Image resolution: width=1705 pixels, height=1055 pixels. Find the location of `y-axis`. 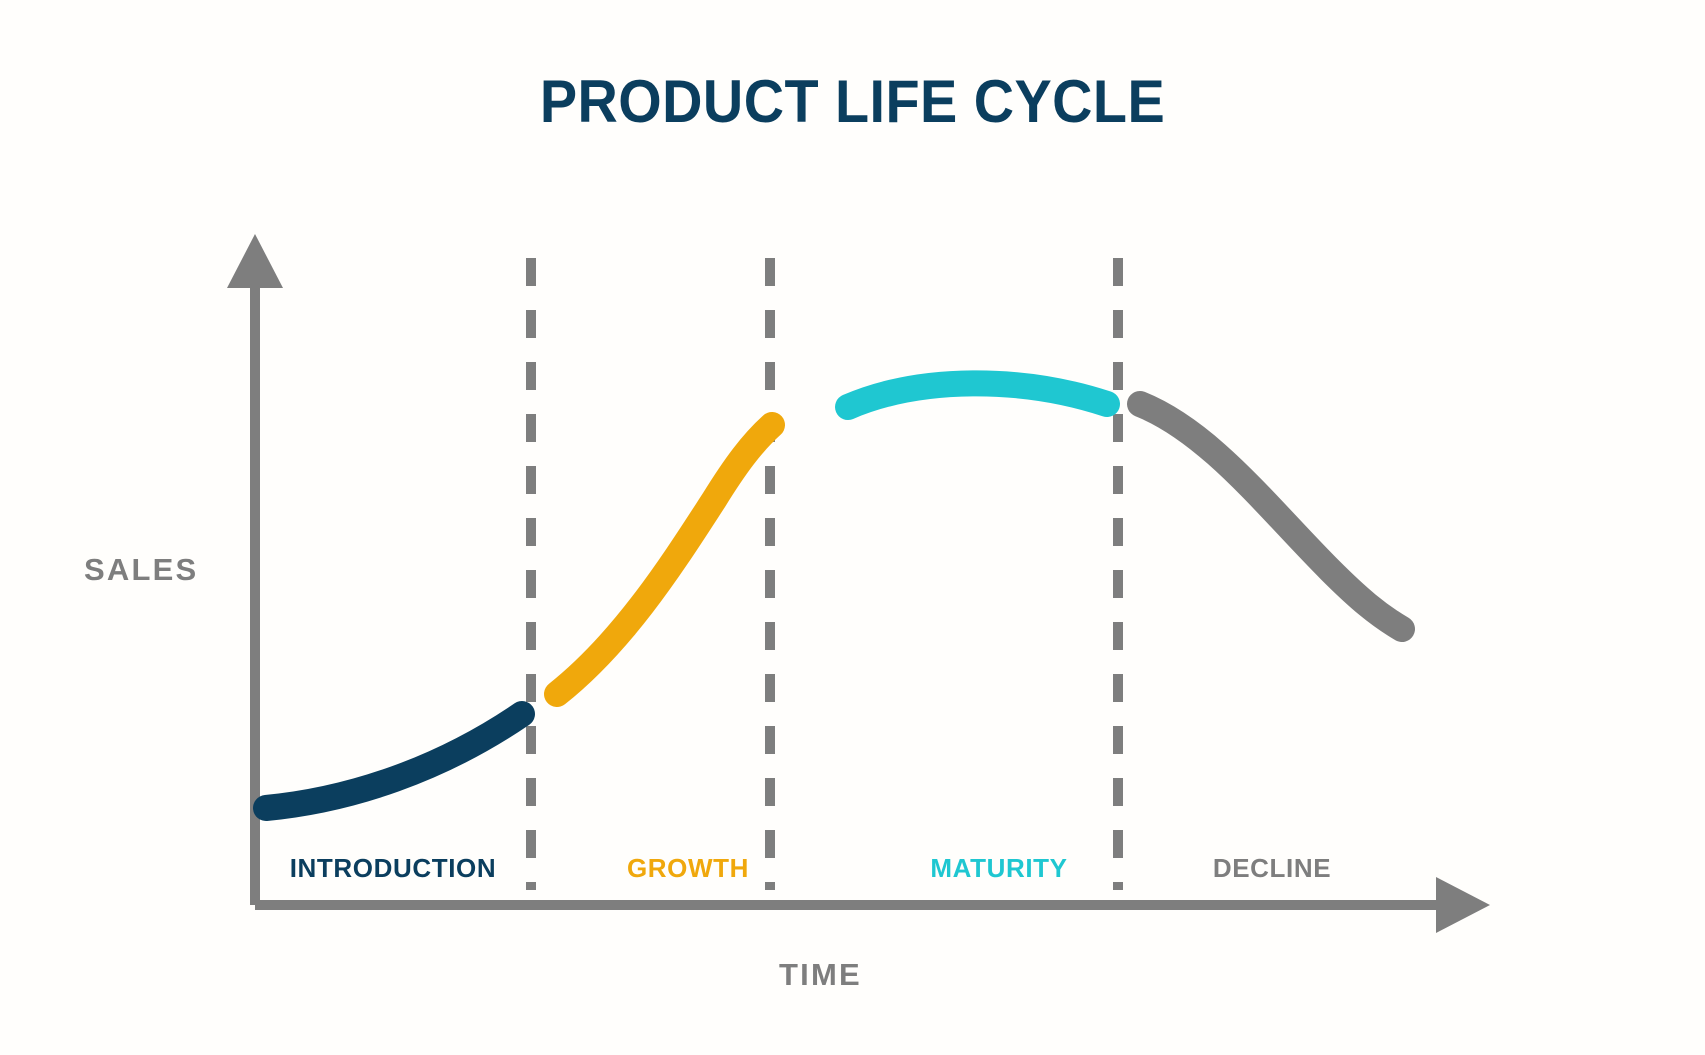

y-axis is located at coordinates (255, 569).